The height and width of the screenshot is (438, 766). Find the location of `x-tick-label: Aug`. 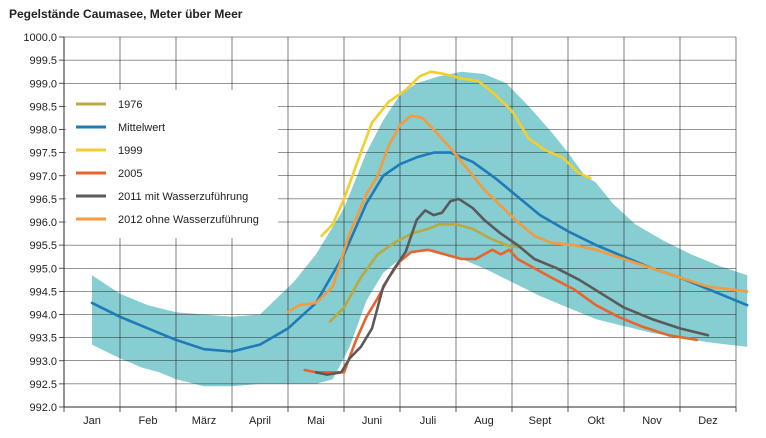

x-tick-label: Aug is located at coordinates (484, 421).